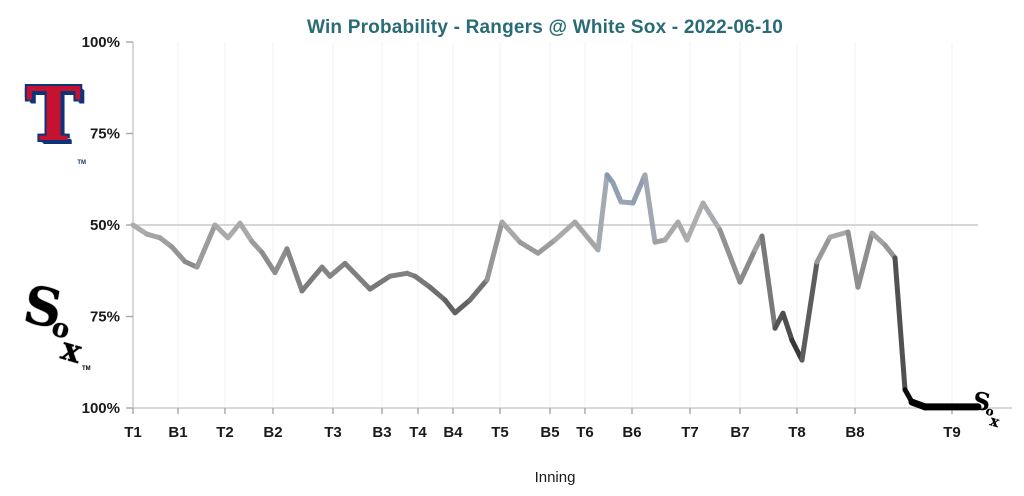 The height and width of the screenshot is (496, 1024). I want to click on x-tick-label: B4, so click(453, 432).